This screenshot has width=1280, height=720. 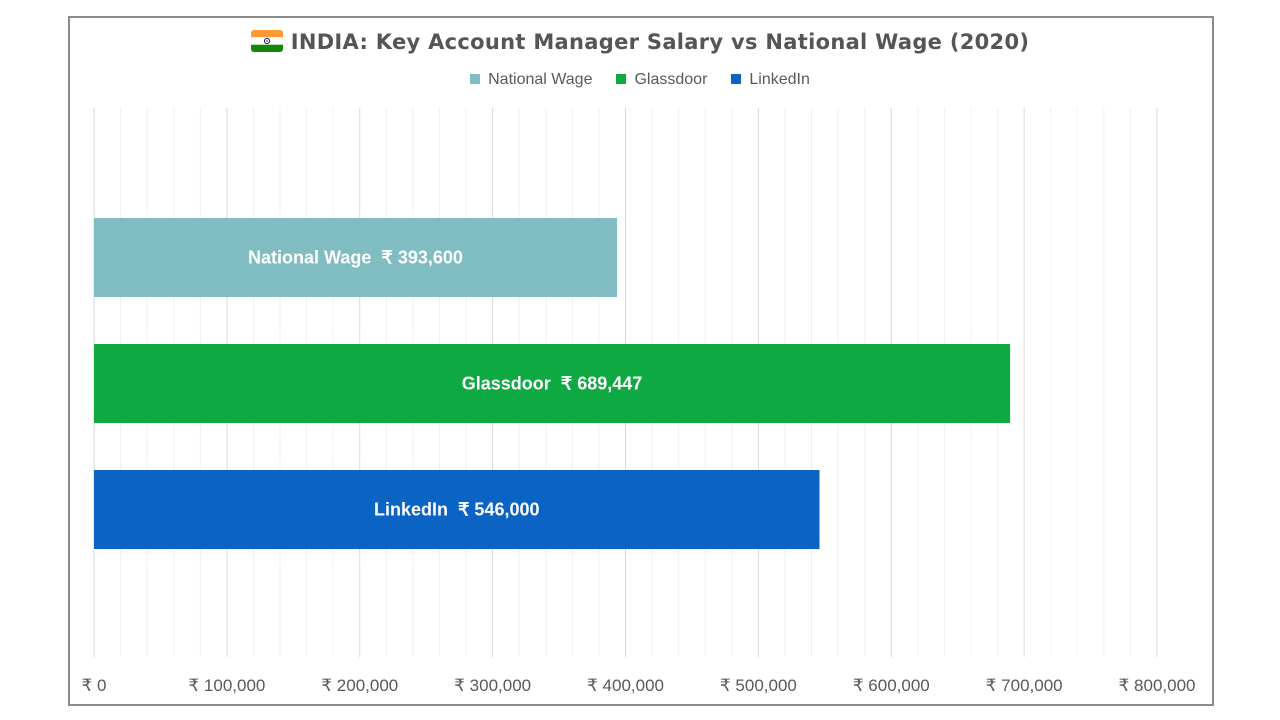 What do you see at coordinates (779, 79) in the screenshot?
I see `legend-label: LinkedIn` at bounding box center [779, 79].